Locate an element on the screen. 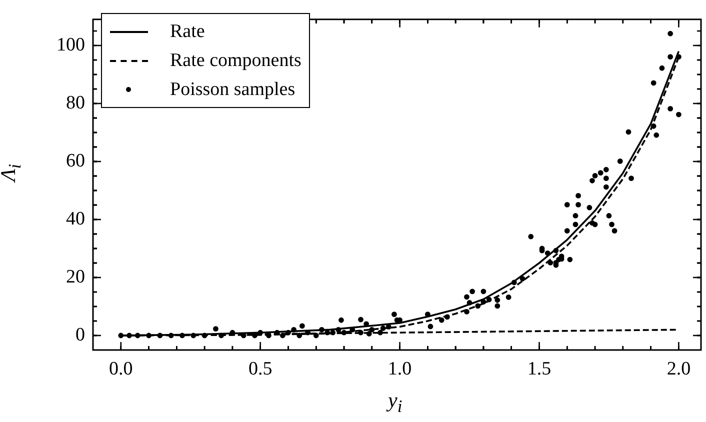 This screenshot has height=422, width=706. x-tick-label: 1.5 is located at coordinates (539, 369).